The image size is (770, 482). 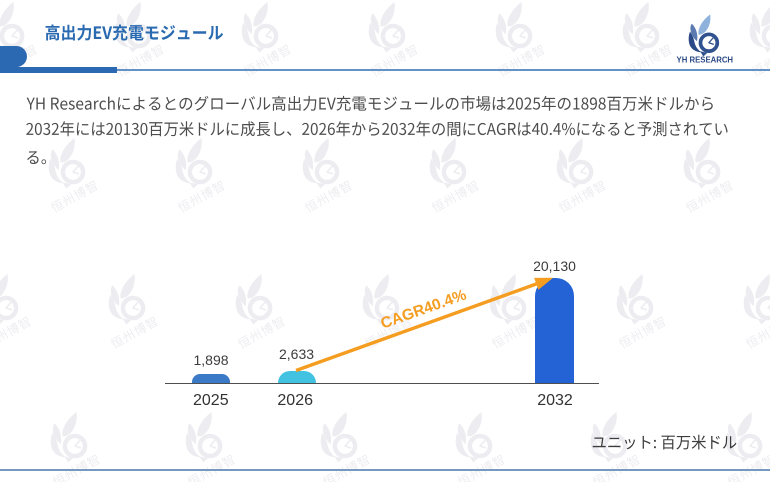 What do you see at coordinates (705, 60) in the screenshot?
I see `svg-text: YH RESEARCH` at bounding box center [705, 60].